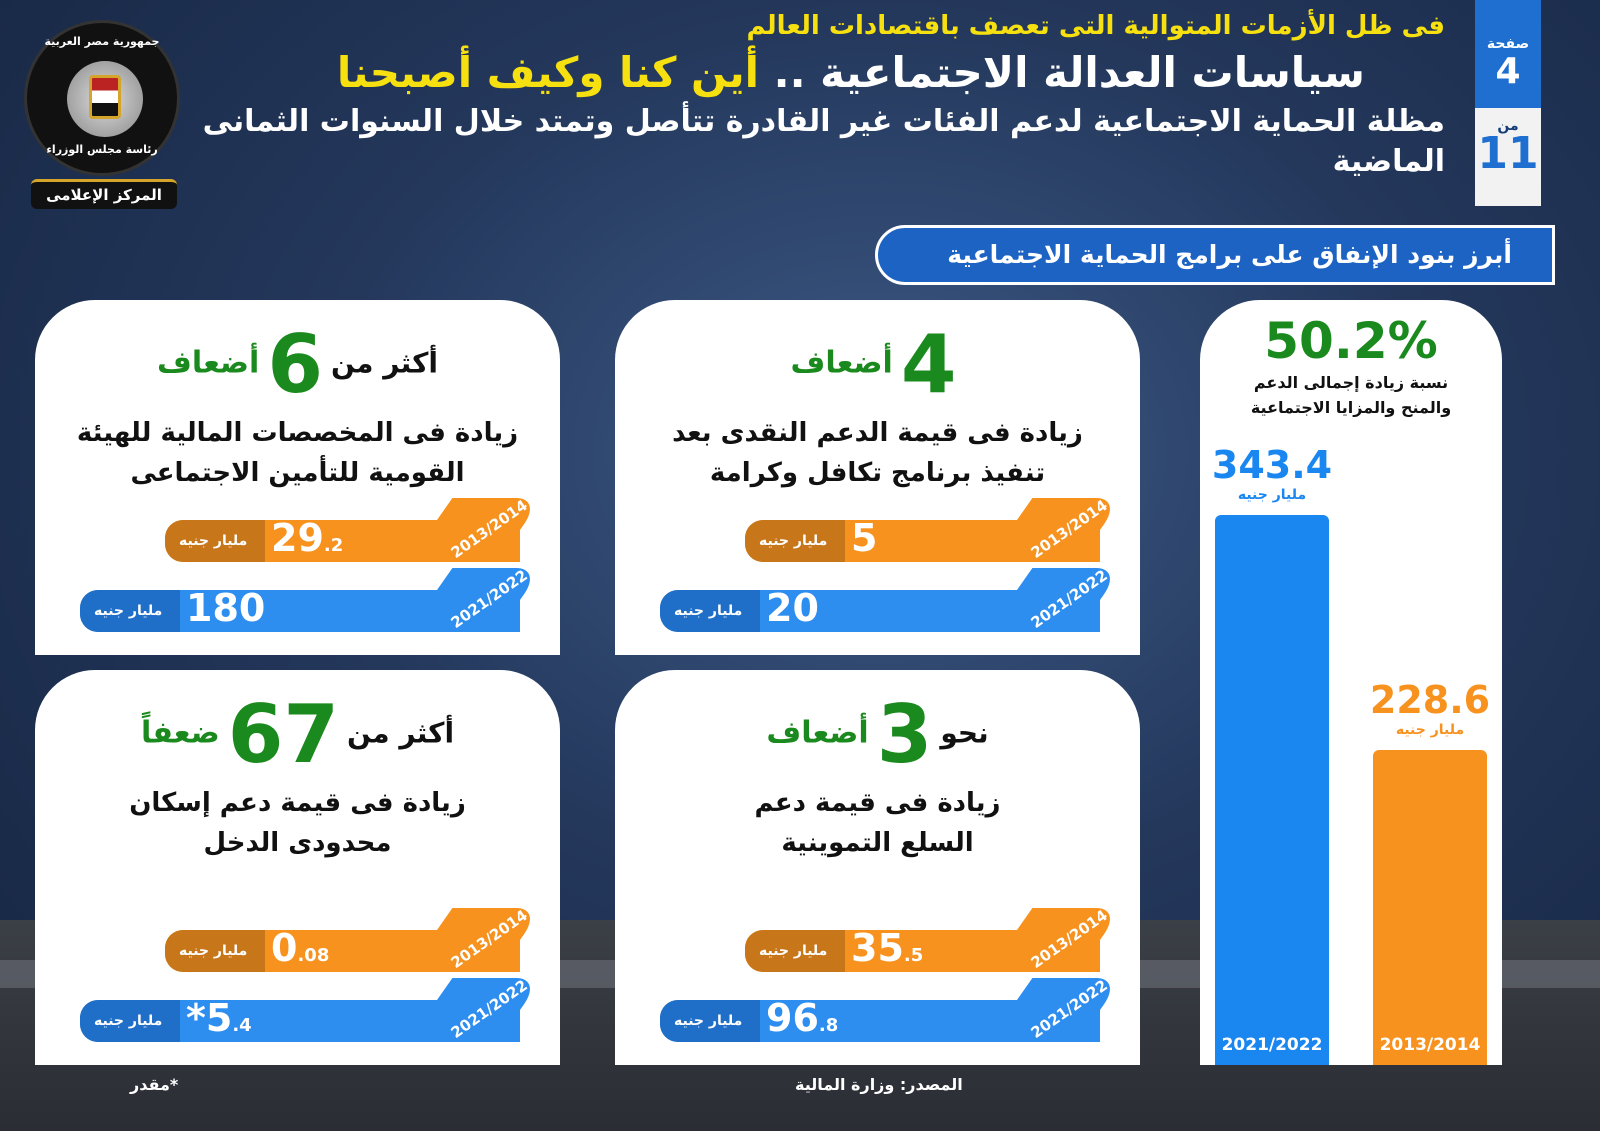  What do you see at coordinates (828, 1025) in the screenshot?
I see `value-decimal: .8` at bounding box center [828, 1025].